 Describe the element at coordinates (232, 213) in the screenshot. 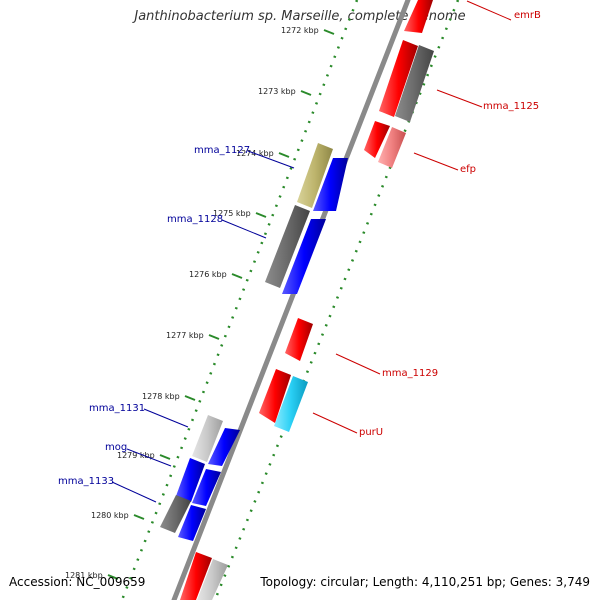

I see `kbp-tick-label: 1275 kbp` at that location.